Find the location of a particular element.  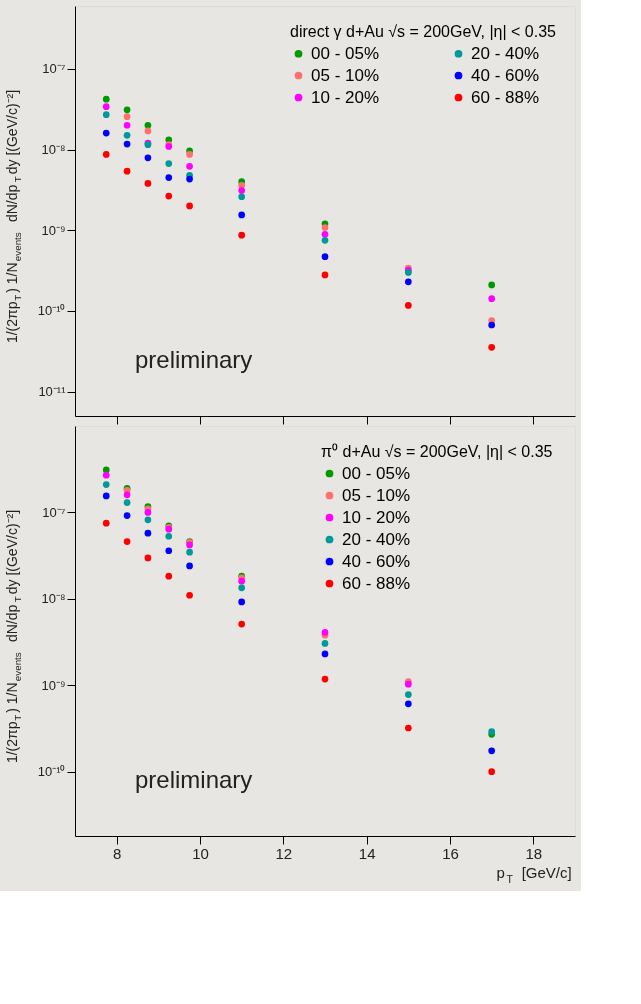

x-tick-label: 8 is located at coordinates (117, 853).